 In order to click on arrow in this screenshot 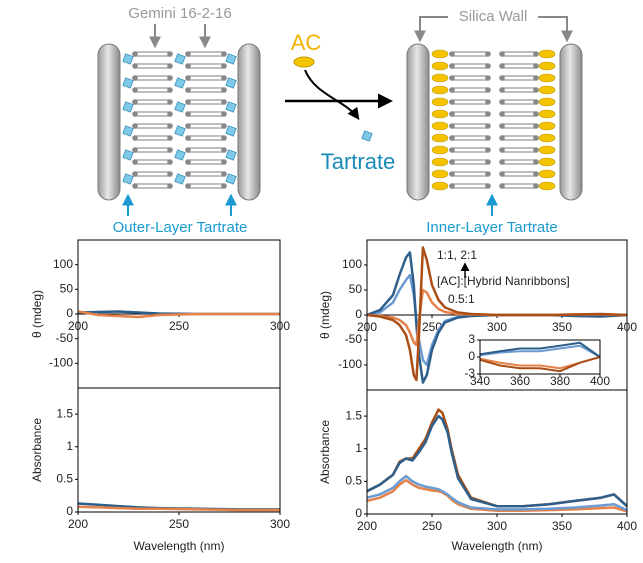, I will do `click(431, 29)`.